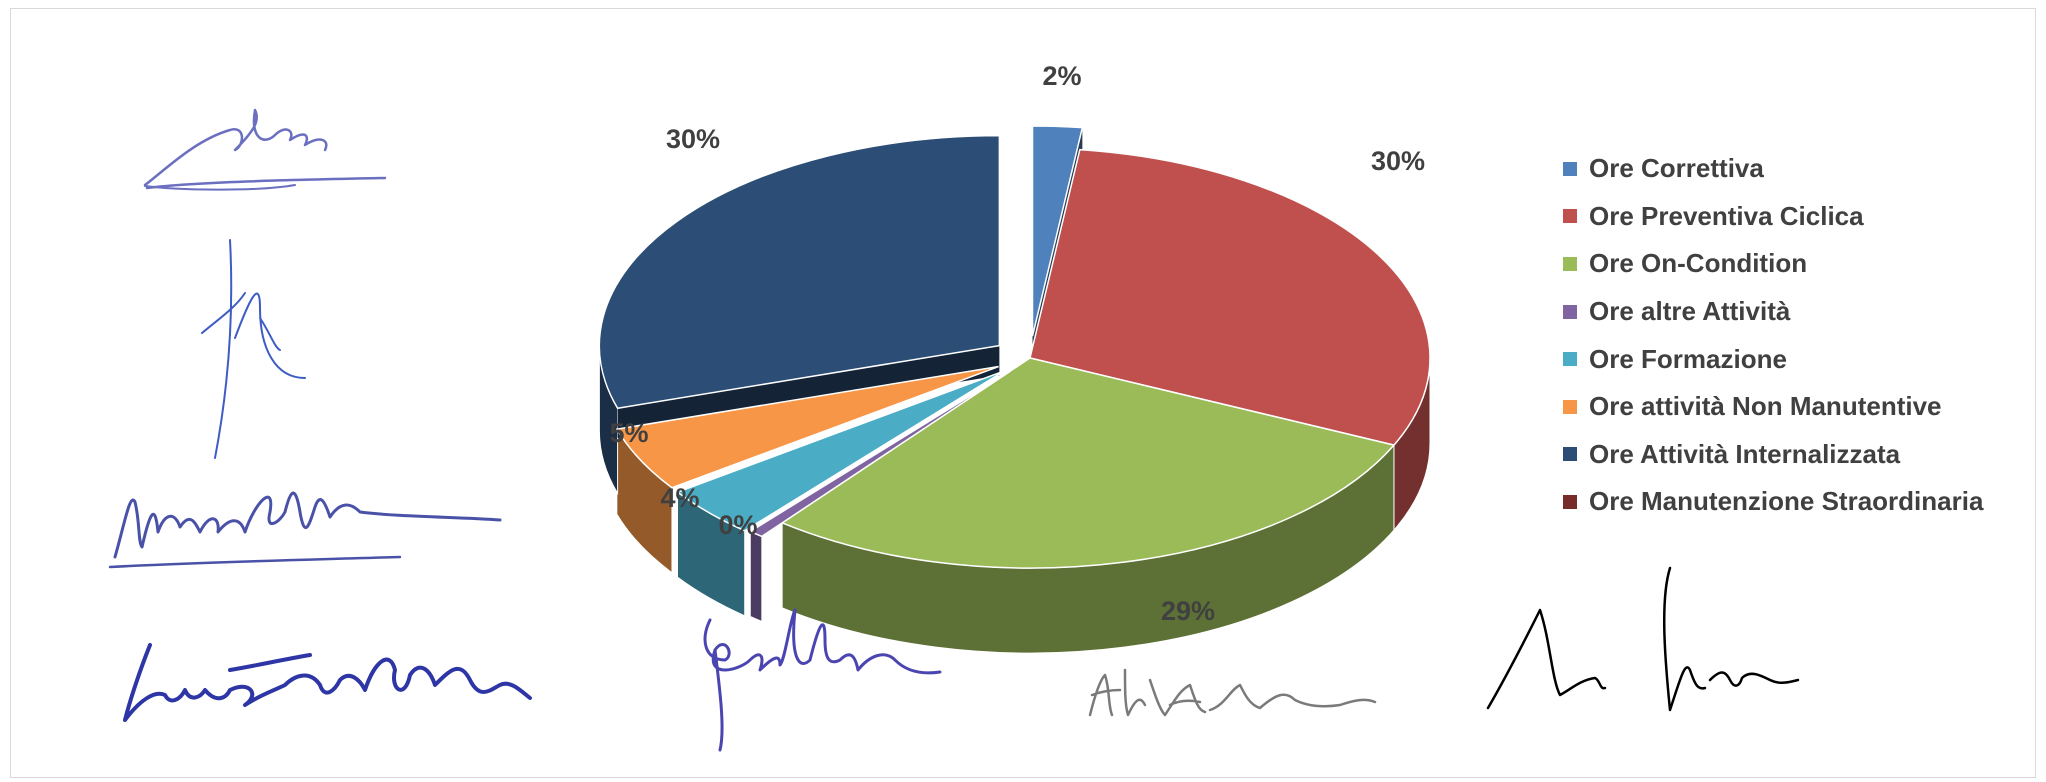 This screenshot has height=782, width=2046. Describe the element at coordinates (1398, 161) in the screenshot. I see `data-label-2: 30%` at that location.